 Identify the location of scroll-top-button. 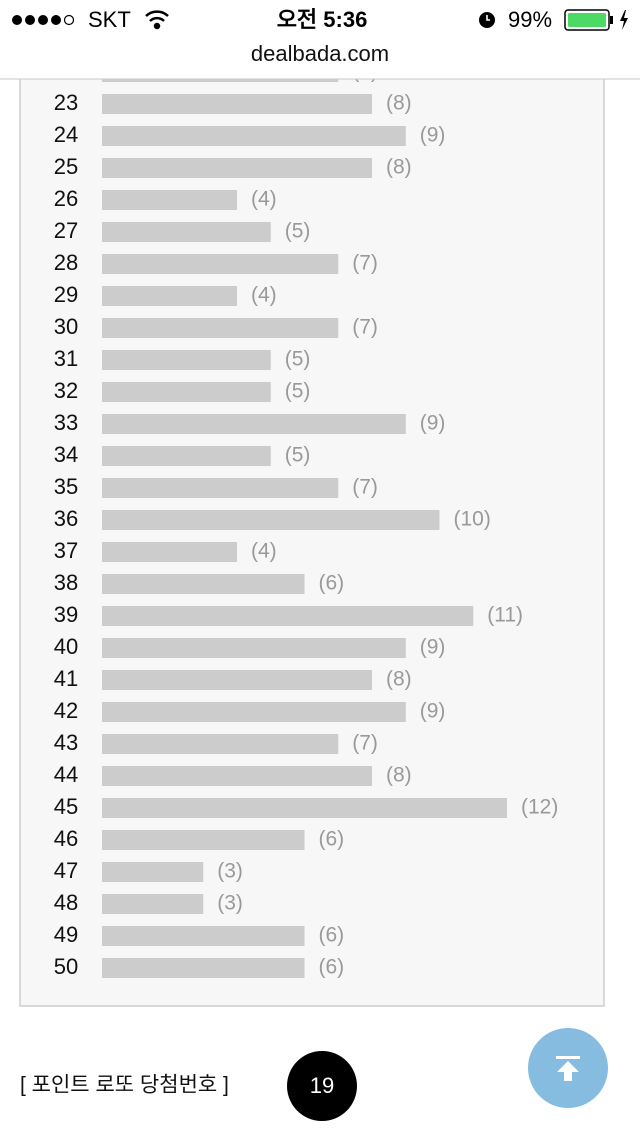
(568, 1068).